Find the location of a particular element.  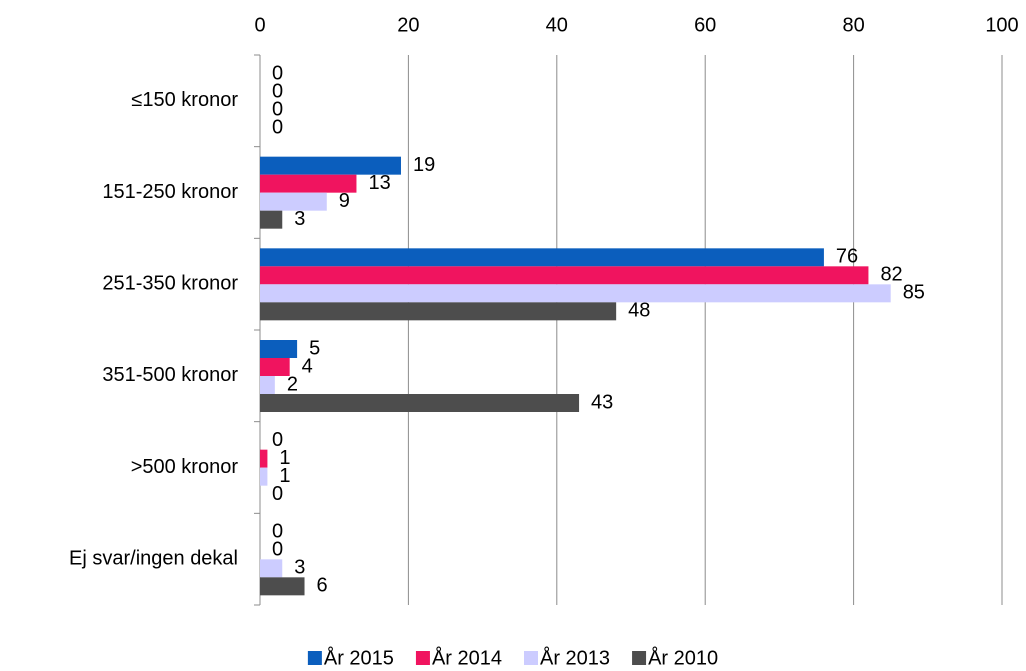

y-tick-label: 351-500 kronor is located at coordinates (170, 375).